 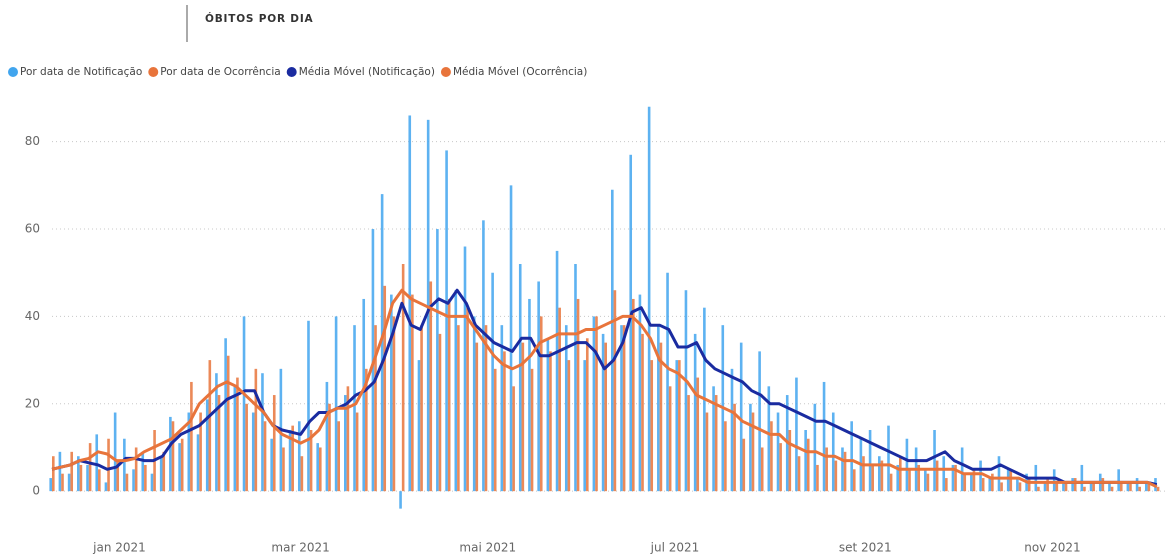 I want to click on y-tick-label: 80, so click(x=32, y=141).